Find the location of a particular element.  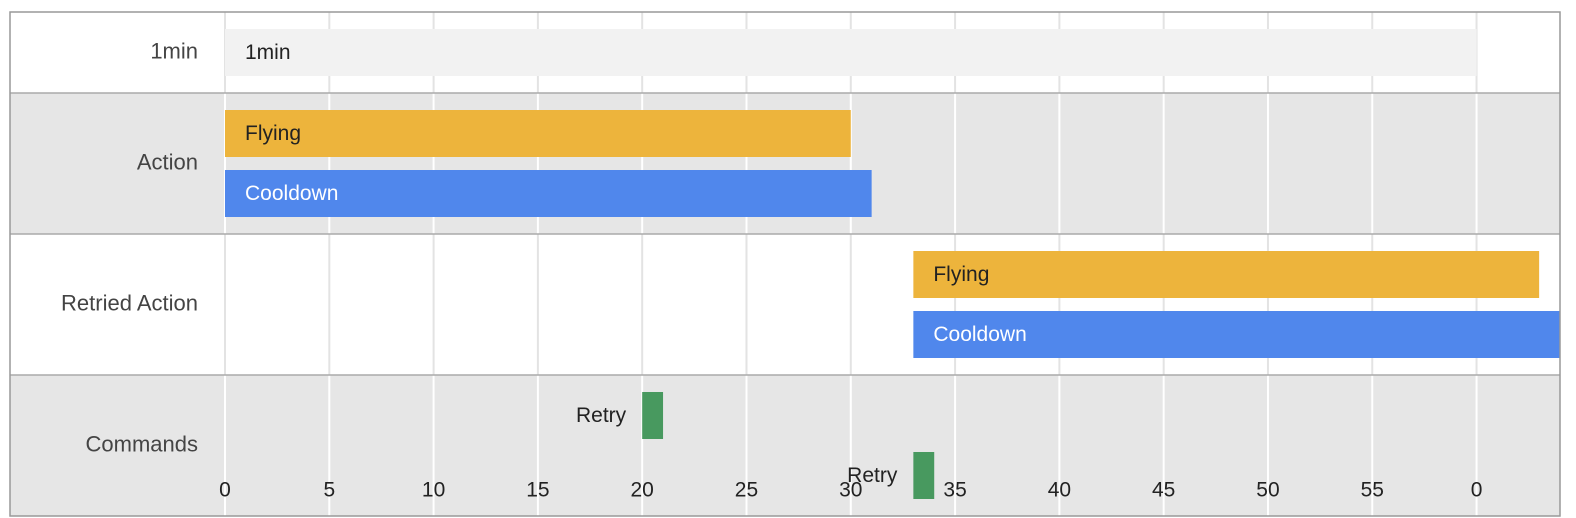

x-tick-label: 15 is located at coordinates (537, 490).